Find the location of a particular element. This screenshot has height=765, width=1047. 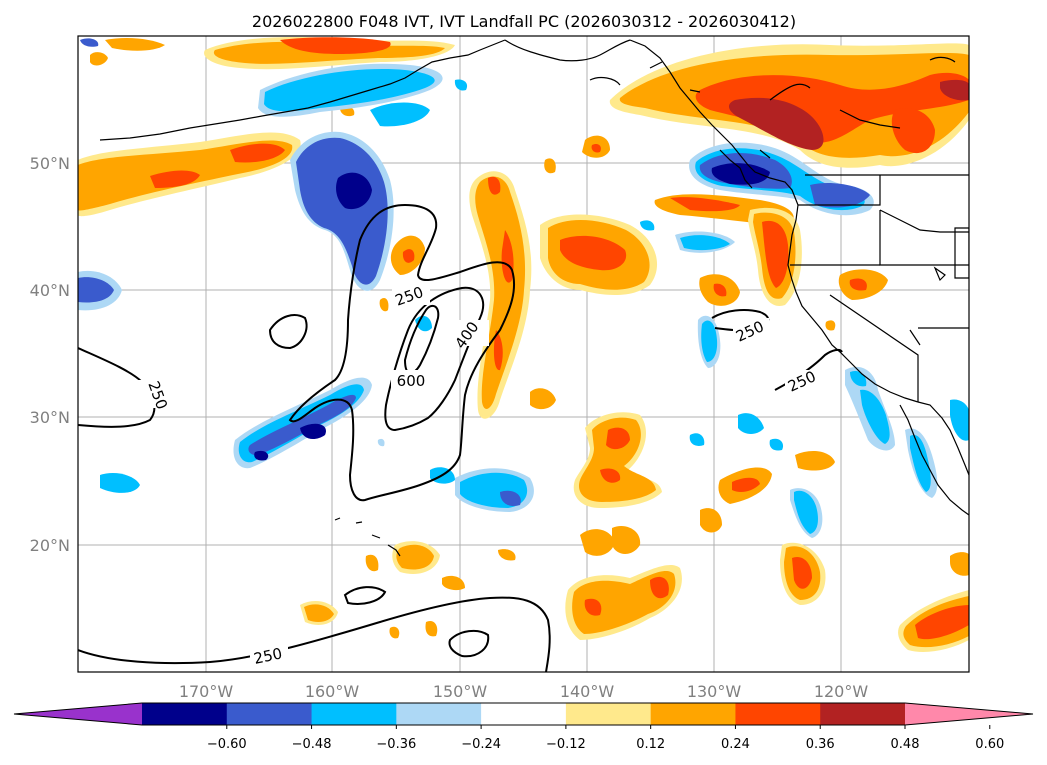

lat-label: 40°N is located at coordinates (50, 290).